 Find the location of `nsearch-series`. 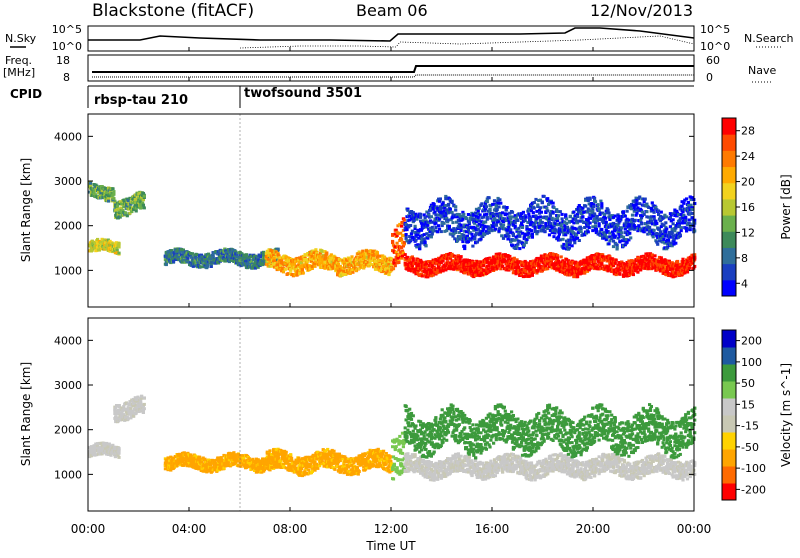

nsearch-series is located at coordinates (467, 42).